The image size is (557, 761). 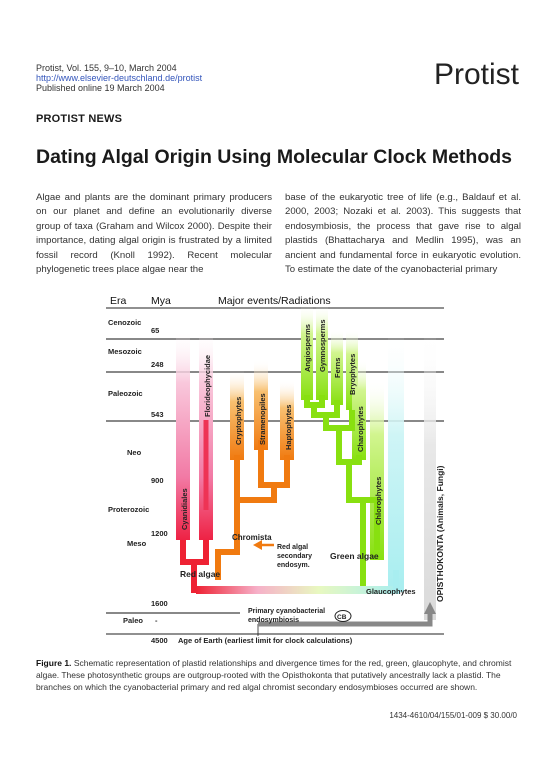 I want to click on haptophytes-column, so click(x=287, y=420).